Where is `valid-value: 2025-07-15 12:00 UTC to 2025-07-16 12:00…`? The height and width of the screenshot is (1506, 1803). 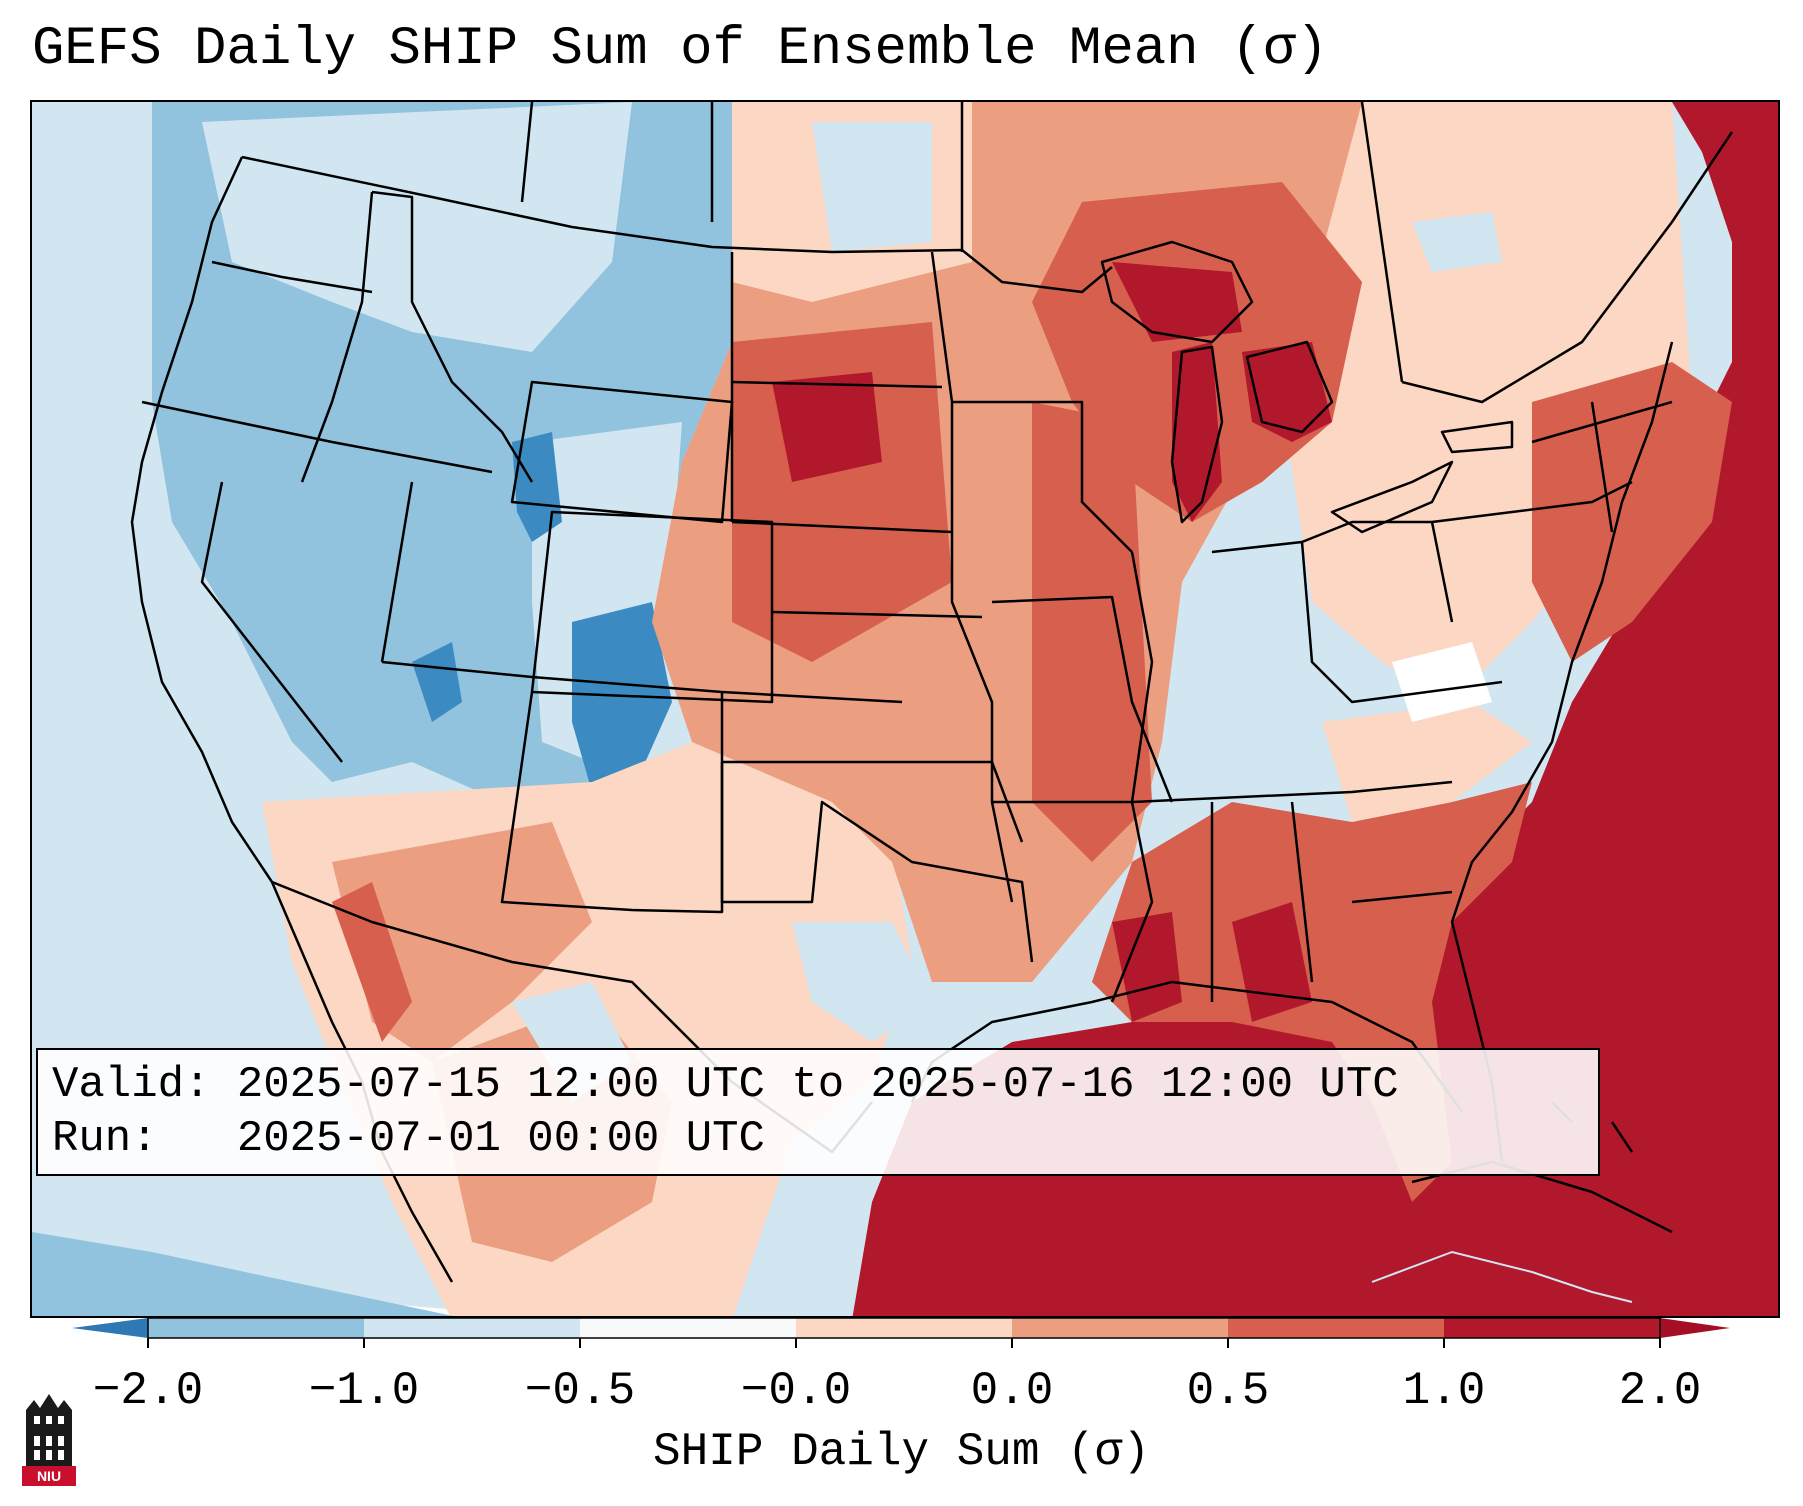 valid-value: 2025-07-15 12:00 UTC to 2025-07-16 12:00… is located at coordinates (817, 1085).